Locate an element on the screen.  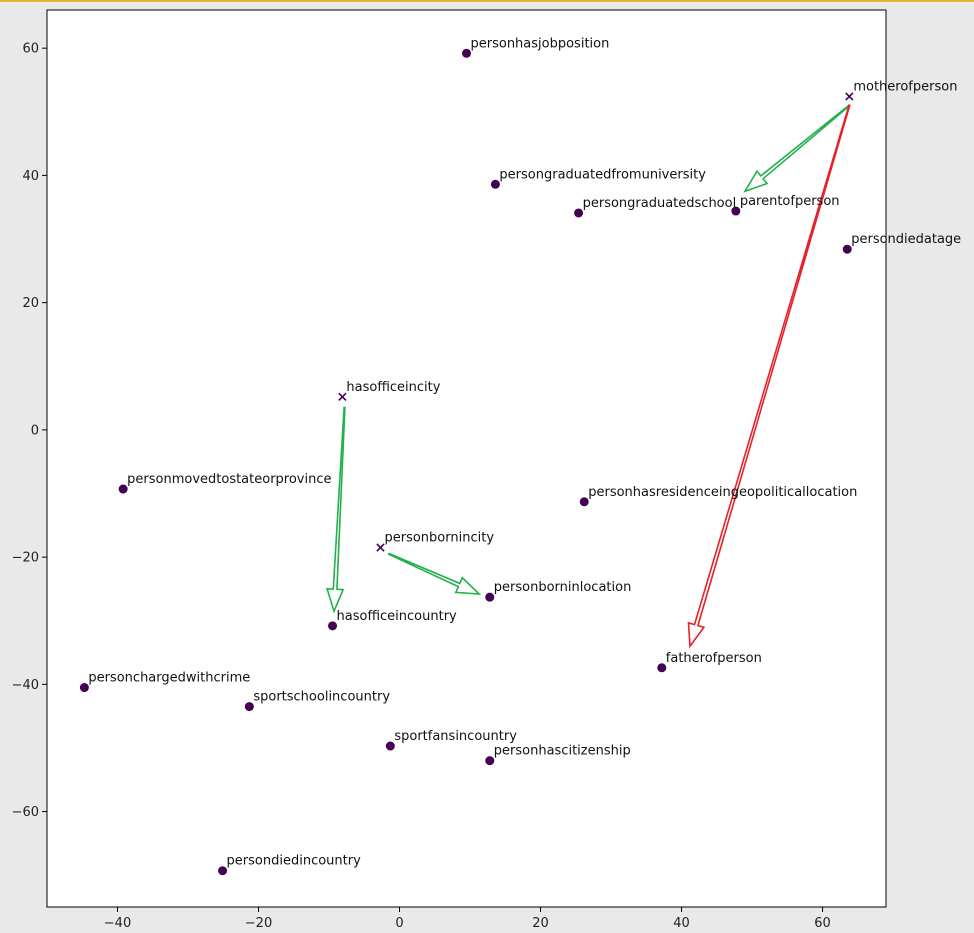
y-tick-label: −20 is located at coordinates (25, 558).